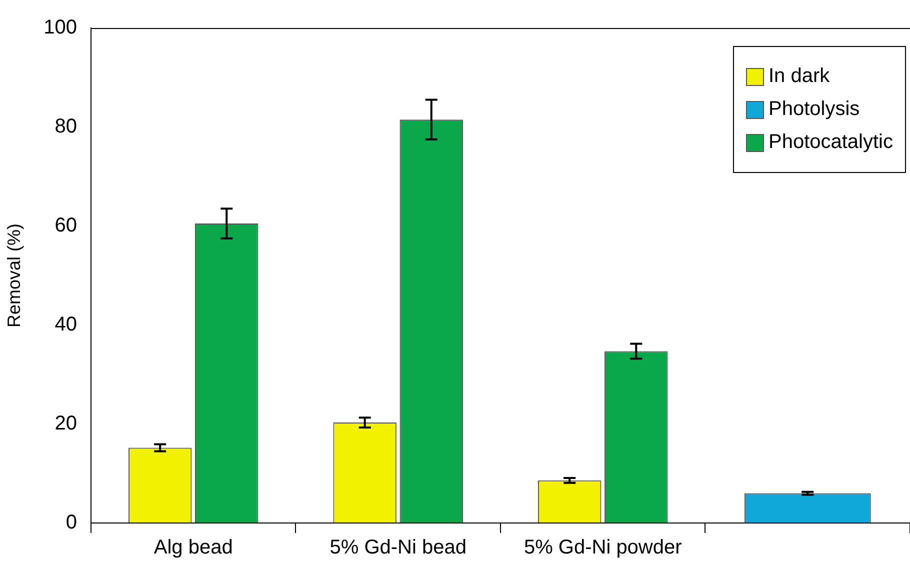 The height and width of the screenshot is (573, 910). I want to click on y-tick-label: 0, so click(71, 523).